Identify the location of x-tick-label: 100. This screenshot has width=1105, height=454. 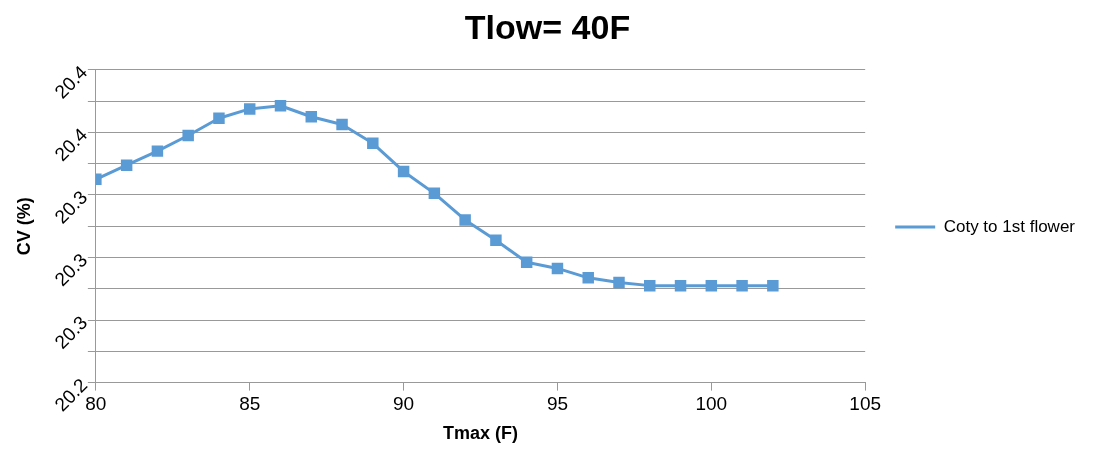
(711, 404).